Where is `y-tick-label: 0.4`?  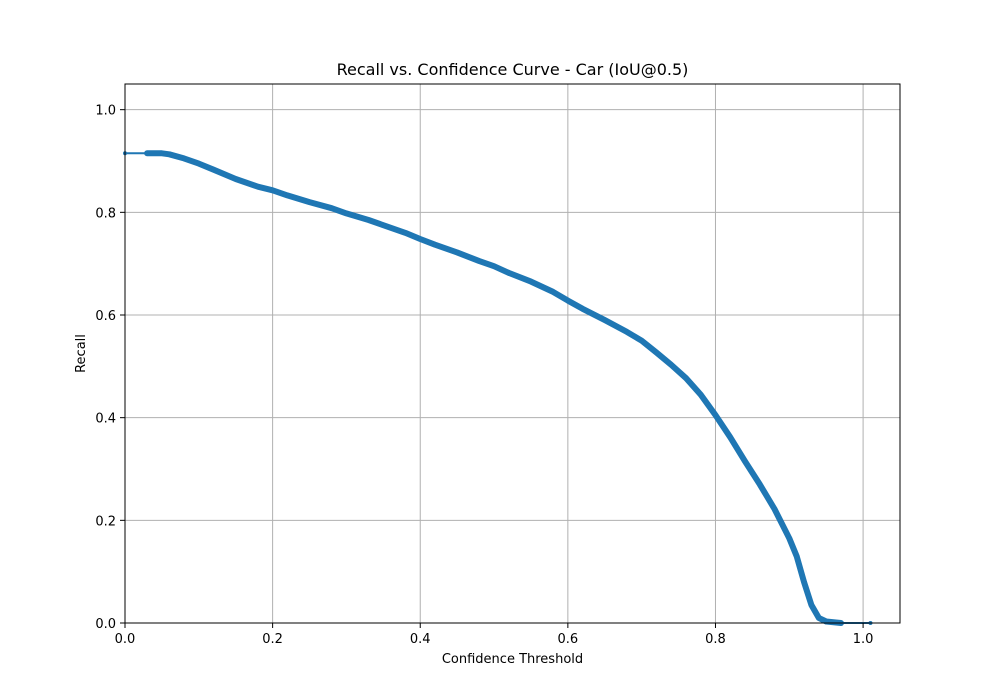
y-tick-label: 0.4 is located at coordinates (105, 419).